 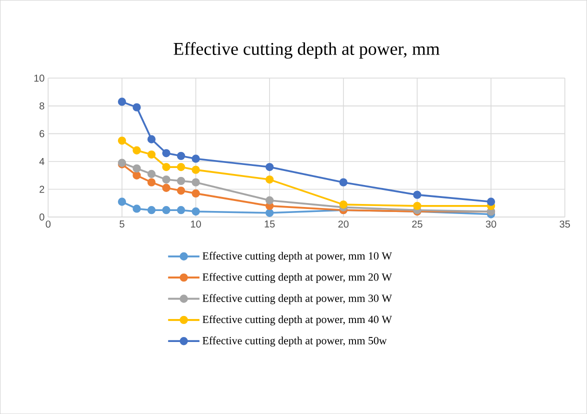 I want to click on x-tick-label: 30, so click(x=491, y=224).